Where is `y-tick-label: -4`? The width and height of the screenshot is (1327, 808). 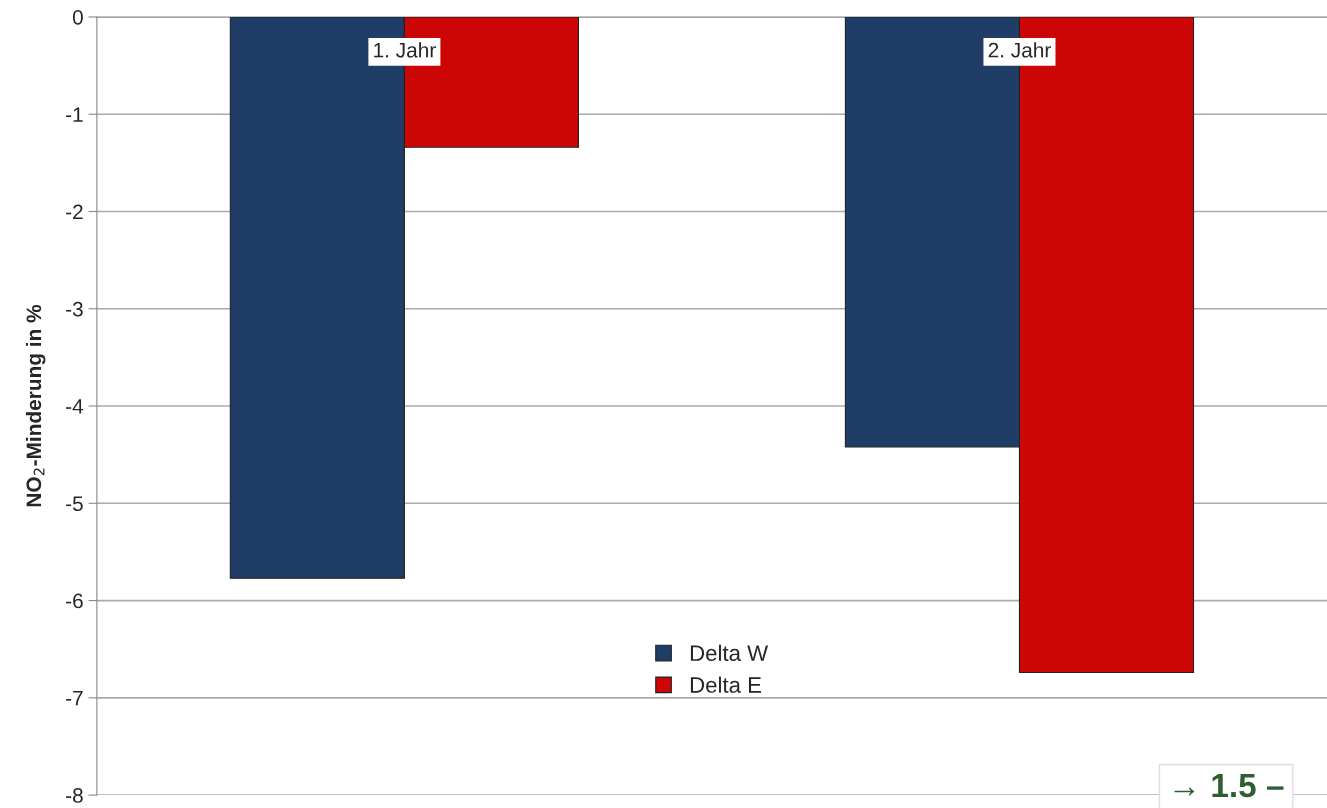 y-tick-label: -4 is located at coordinates (75, 406).